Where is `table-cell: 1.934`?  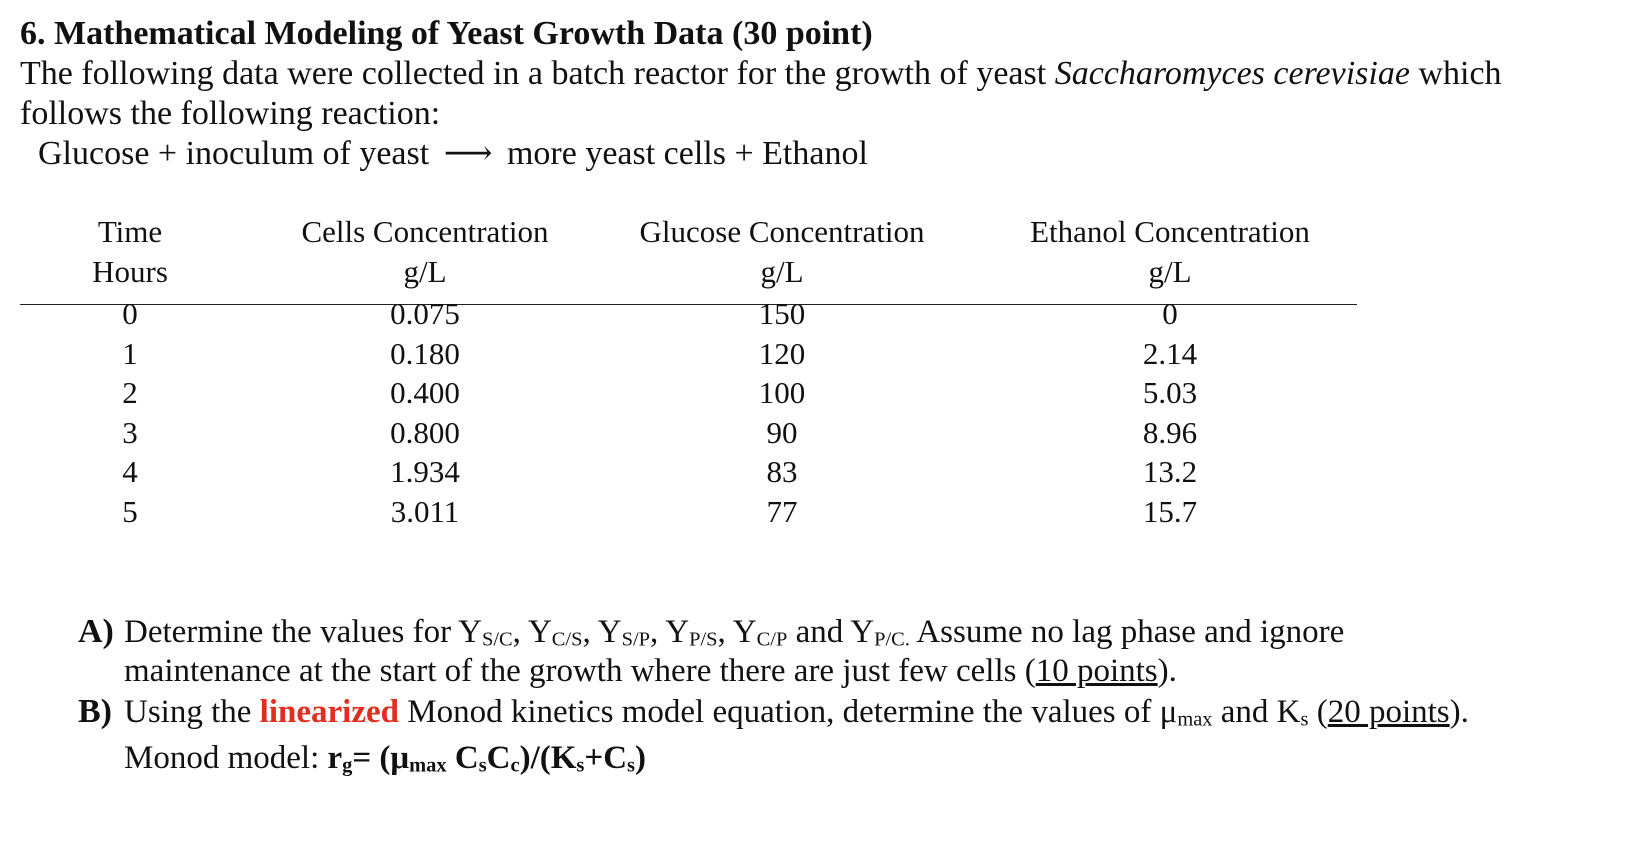 table-cell: 1.934 is located at coordinates (425, 471).